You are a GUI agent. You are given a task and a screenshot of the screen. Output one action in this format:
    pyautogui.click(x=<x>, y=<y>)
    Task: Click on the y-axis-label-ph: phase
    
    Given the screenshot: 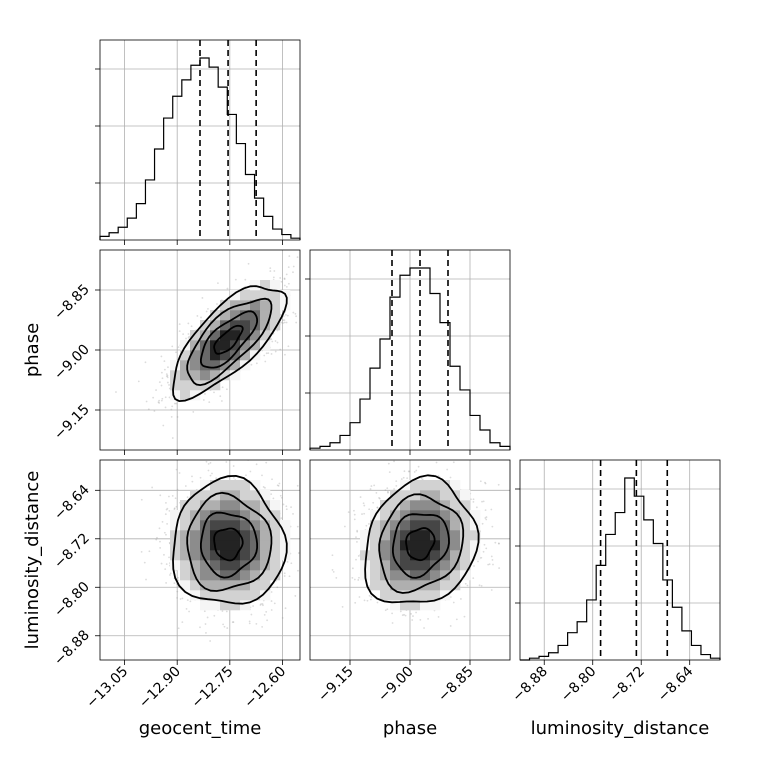 What is the action you would take?
    pyautogui.click(x=32, y=350)
    